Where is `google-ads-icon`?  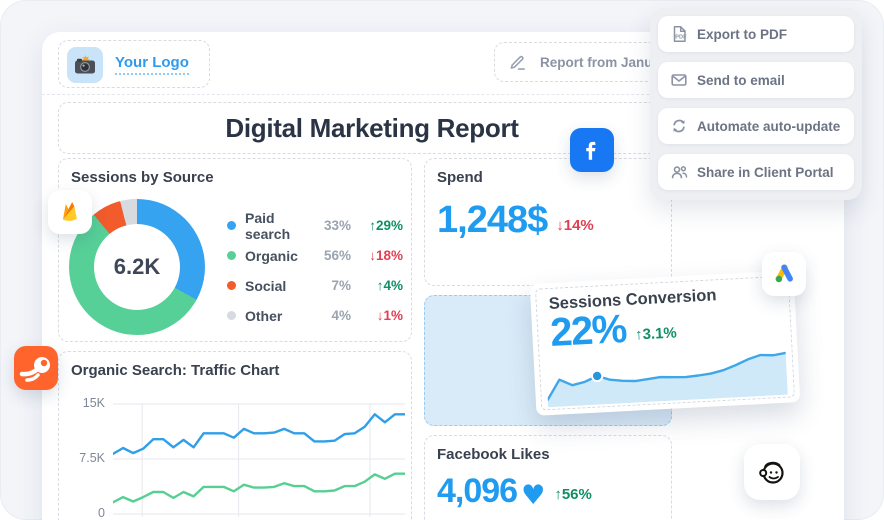 google-ads-icon is located at coordinates (784, 274).